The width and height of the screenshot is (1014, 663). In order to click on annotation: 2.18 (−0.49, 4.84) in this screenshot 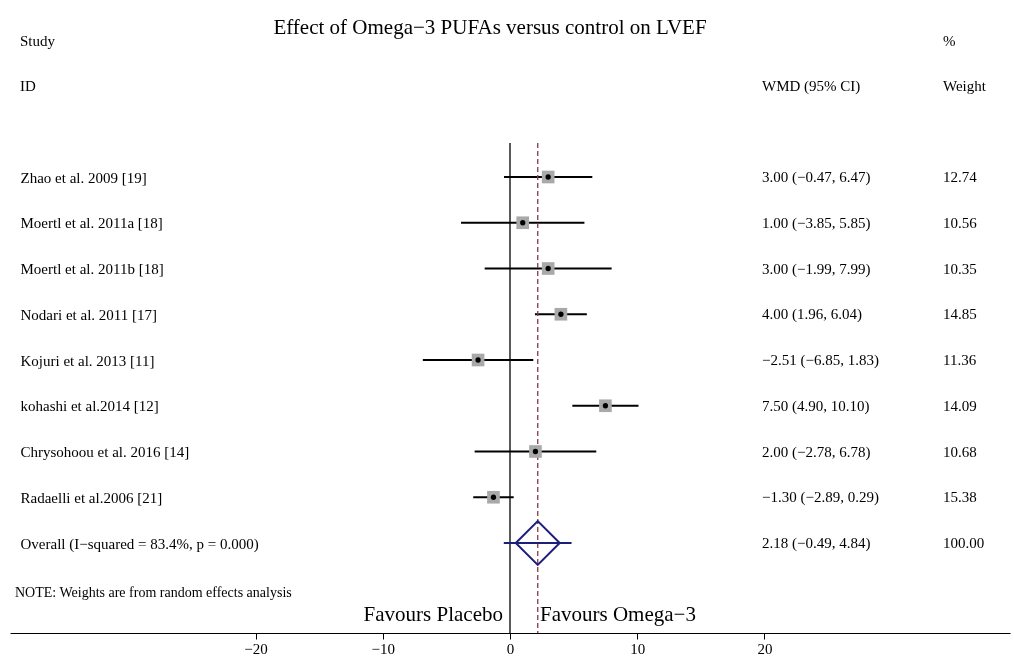, I will do `click(816, 543)`.